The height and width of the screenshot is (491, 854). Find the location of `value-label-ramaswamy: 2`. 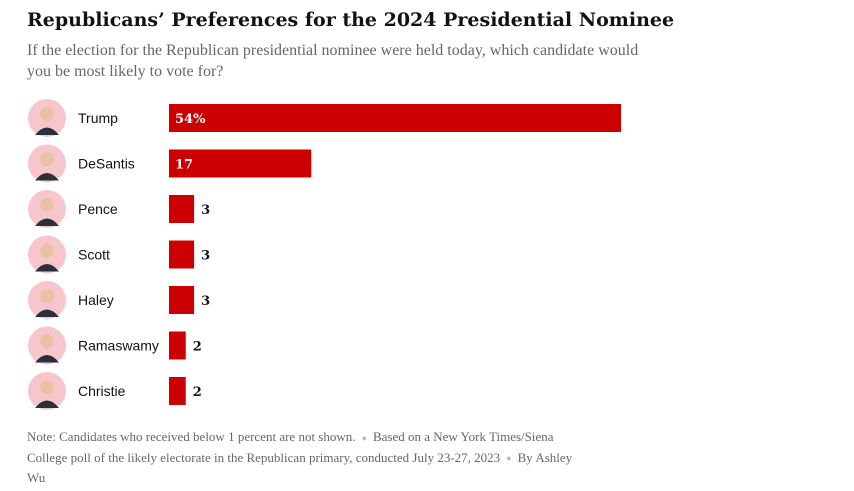

value-label-ramaswamy: 2 is located at coordinates (197, 347).